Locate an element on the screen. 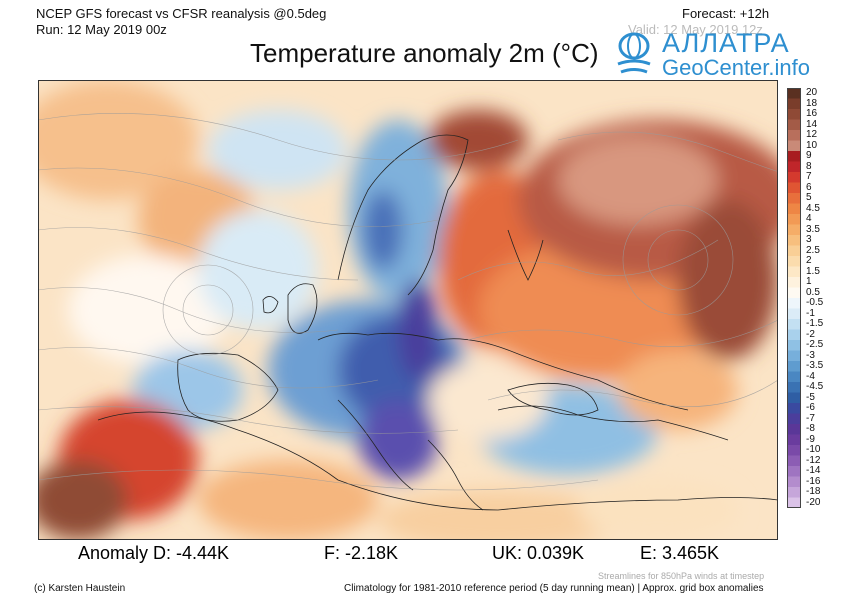  colorbar-tick-label: 12 is located at coordinates (812, 135).